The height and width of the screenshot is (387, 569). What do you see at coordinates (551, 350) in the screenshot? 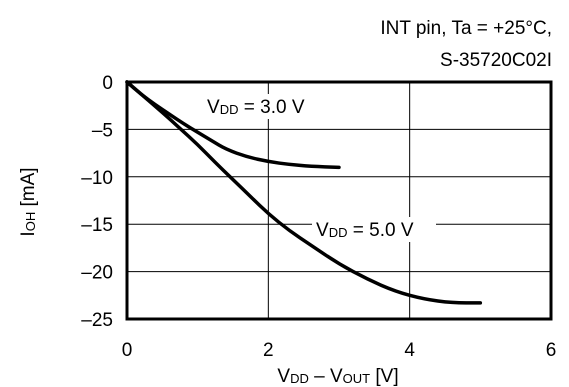
I see `x-tick-label: 6` at bounding box center [551, 350].